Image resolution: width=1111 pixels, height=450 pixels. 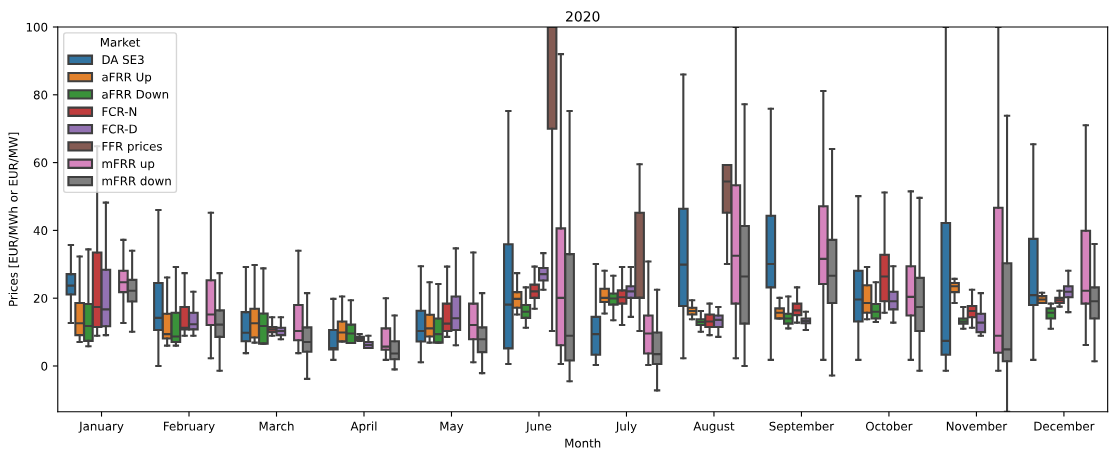 I want to click on legend-label: DA SE3, so click(x=123, y=60).